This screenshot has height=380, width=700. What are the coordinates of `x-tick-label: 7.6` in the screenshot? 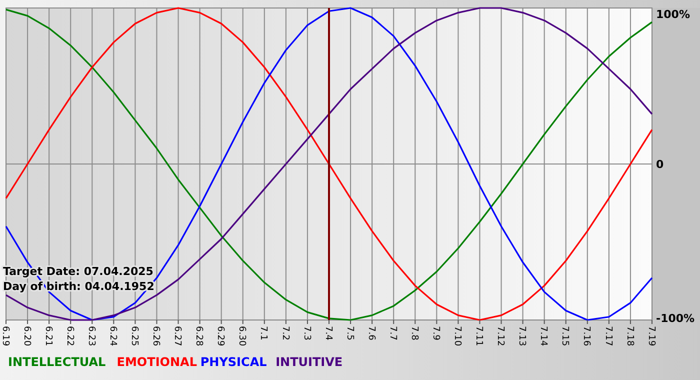 It's located at (371, 333).